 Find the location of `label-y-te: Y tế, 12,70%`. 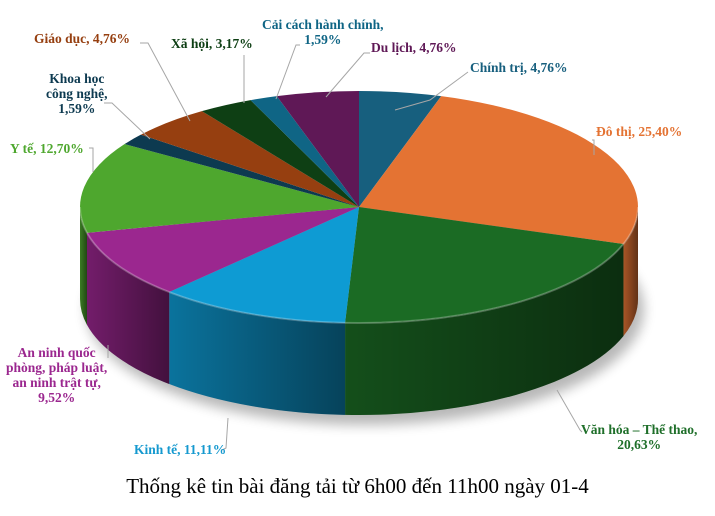

label-y-te: Y tế, 12,70% is located at coordinates (47, 148).